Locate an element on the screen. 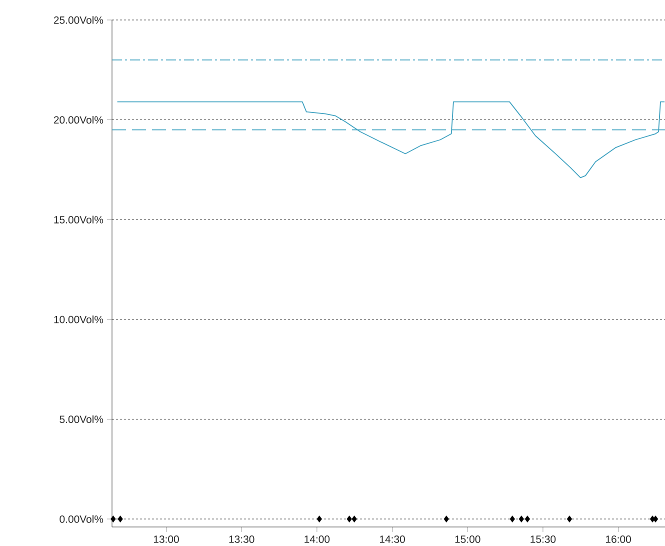 This screenshot has width=665, height=546. x-tick-label: 13:30 is located at coordinates (241, 539).